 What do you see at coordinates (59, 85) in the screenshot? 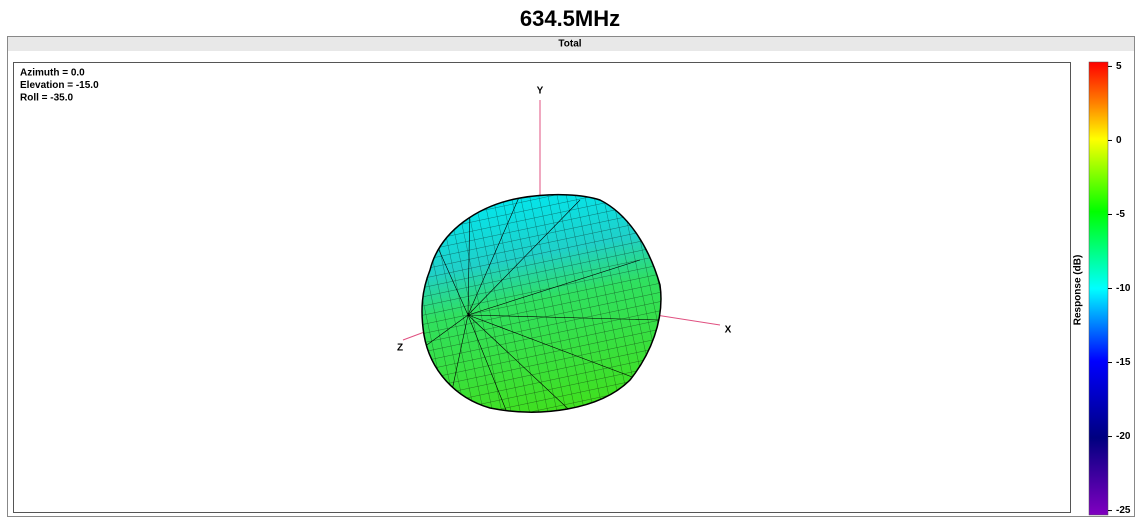
I see `view-line: Elevation = -15.0` at bounding box center [59, 85].